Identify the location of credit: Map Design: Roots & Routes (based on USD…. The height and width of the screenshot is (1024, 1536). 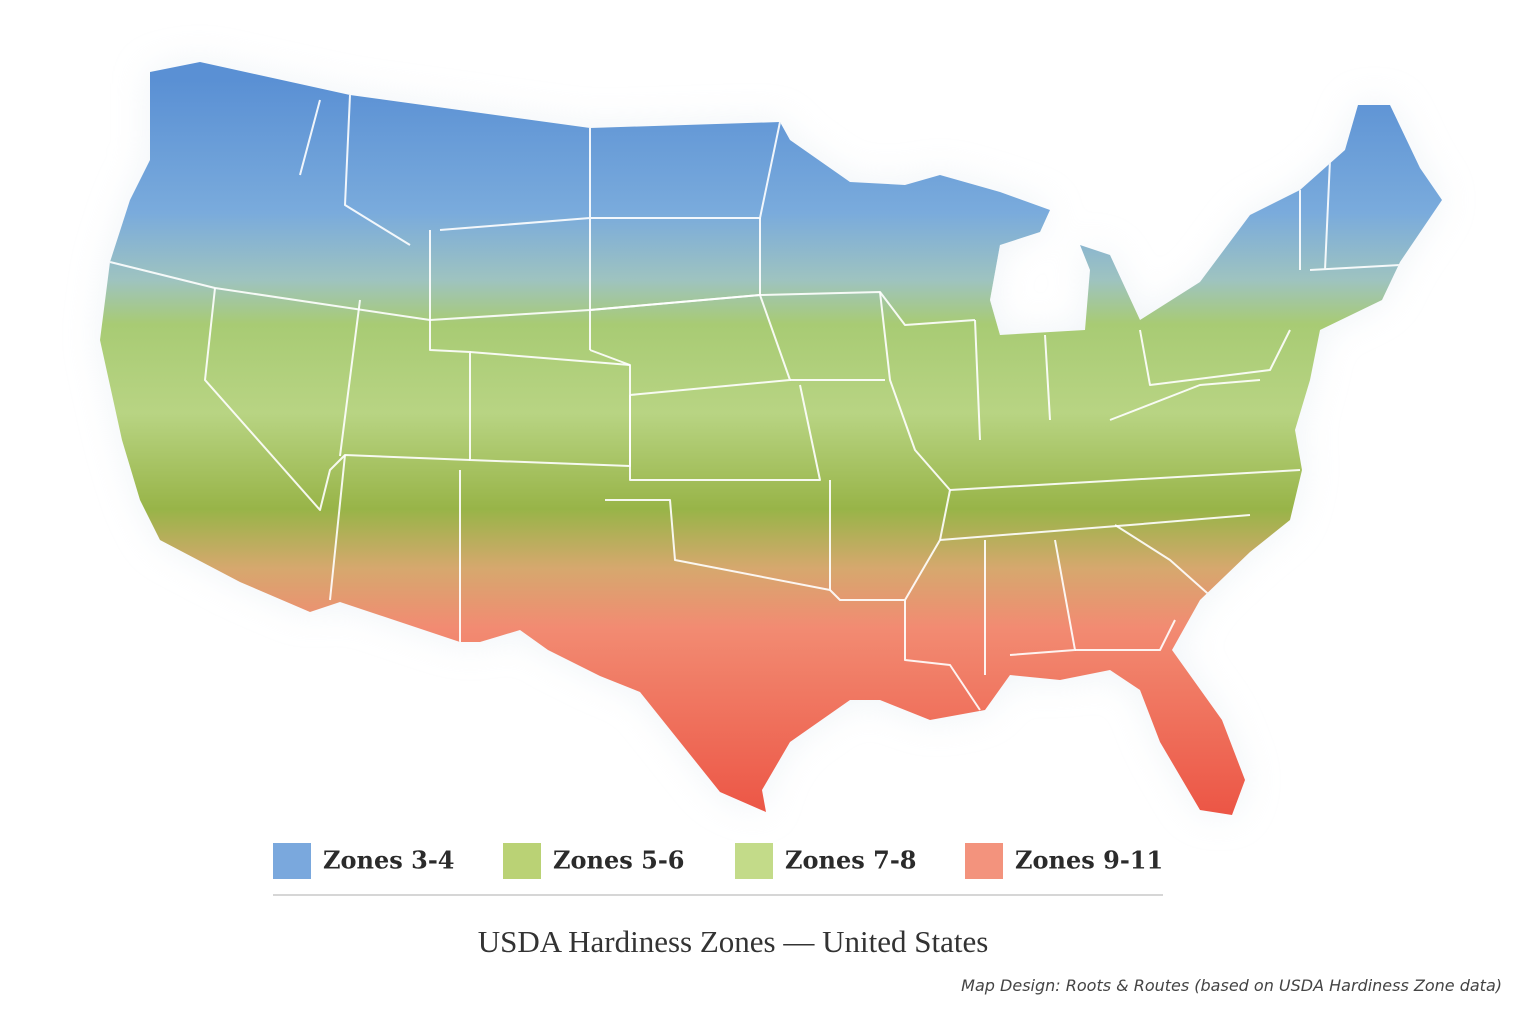
(1231, 985).